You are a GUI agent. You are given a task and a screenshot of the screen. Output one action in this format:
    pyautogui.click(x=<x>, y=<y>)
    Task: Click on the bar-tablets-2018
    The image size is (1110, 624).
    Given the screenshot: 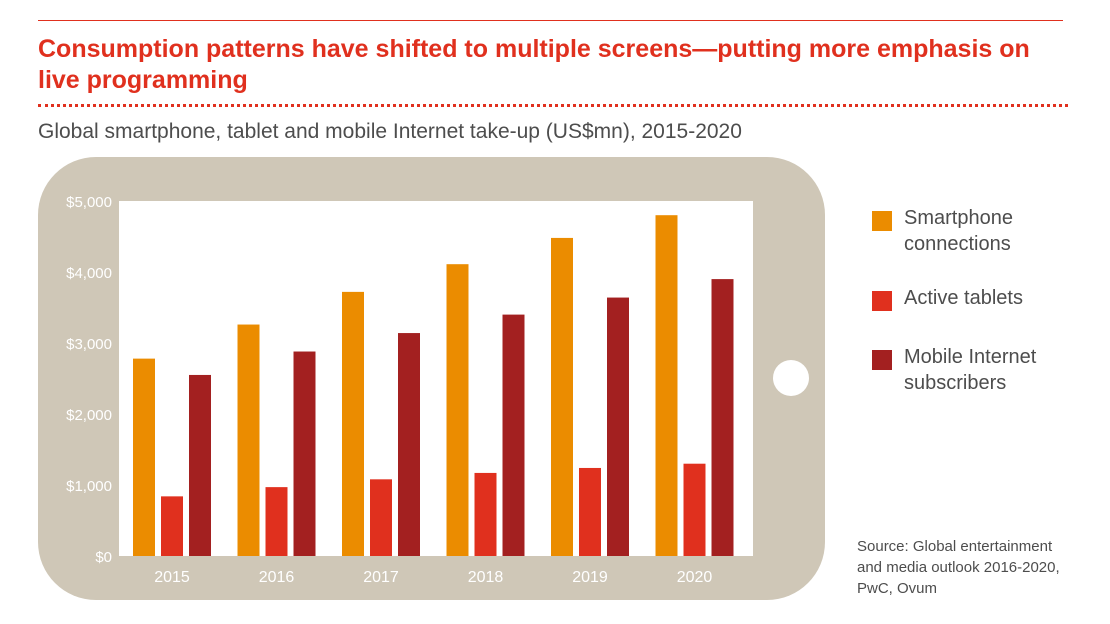 What is the action you would take?
    pyautogui.click(x=485, y=514)
    